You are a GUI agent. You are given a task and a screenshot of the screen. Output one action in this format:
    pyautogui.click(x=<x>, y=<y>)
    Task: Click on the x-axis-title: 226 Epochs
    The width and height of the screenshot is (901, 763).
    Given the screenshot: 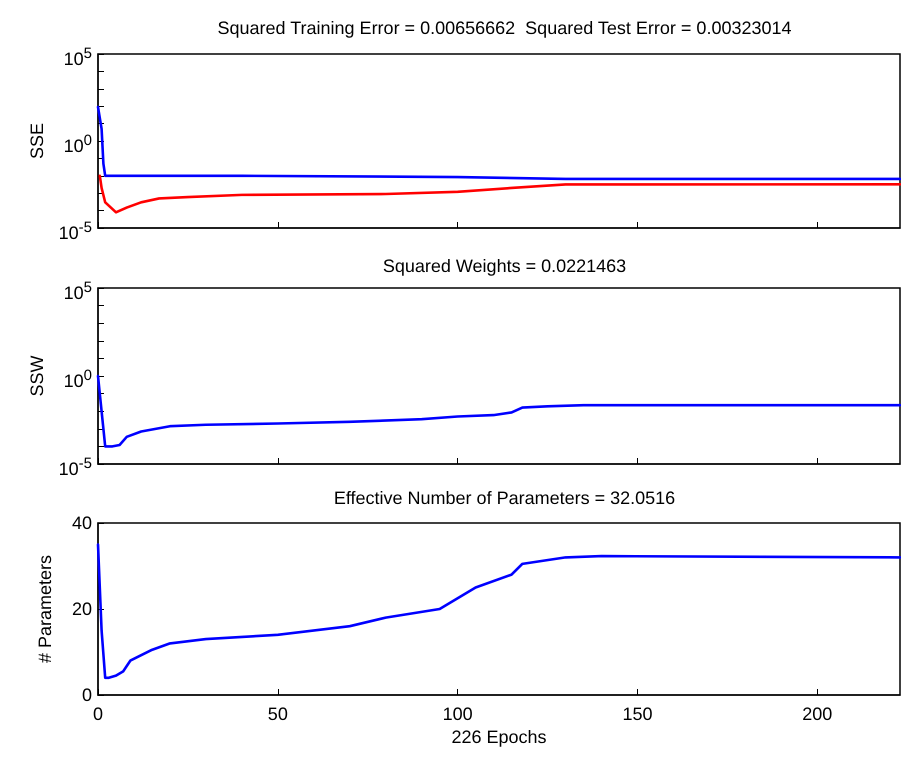 What is the action you would take?
    pyautogui.click(x=499, y=736)
    